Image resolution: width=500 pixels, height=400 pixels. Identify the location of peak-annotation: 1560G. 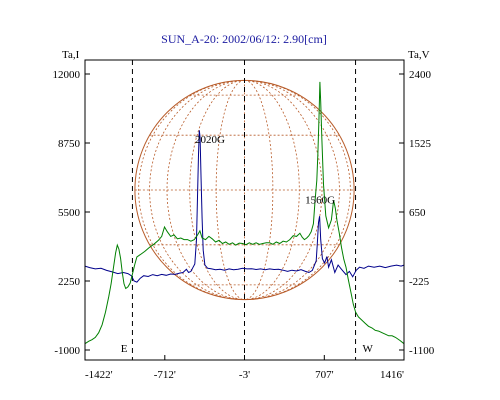
(320, 201).